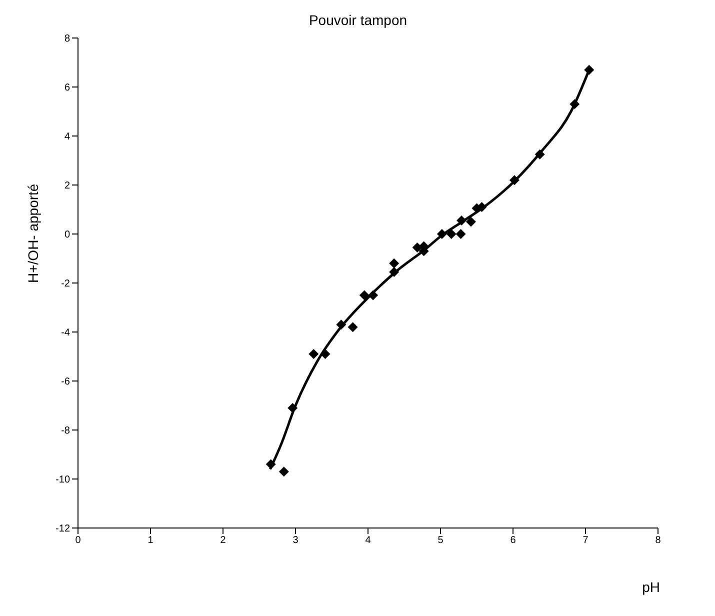 The width and height of the screenshot is (715, 616). Describe the element at coordinates (63, 480) in the screenshot. I see `y-tick-label: -10` at that location.